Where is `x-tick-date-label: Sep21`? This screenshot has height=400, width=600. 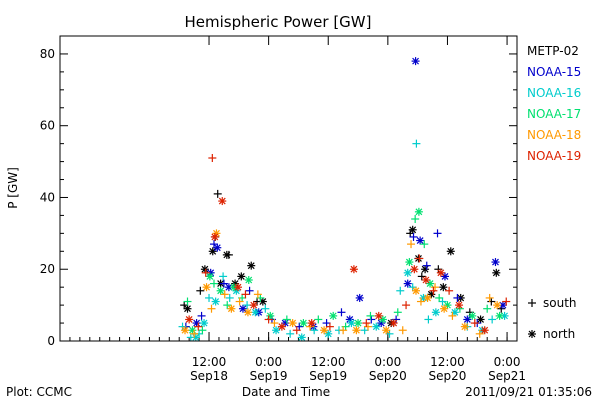
x-tick-date-label: Sep21 is located at coordinates (507, 376).